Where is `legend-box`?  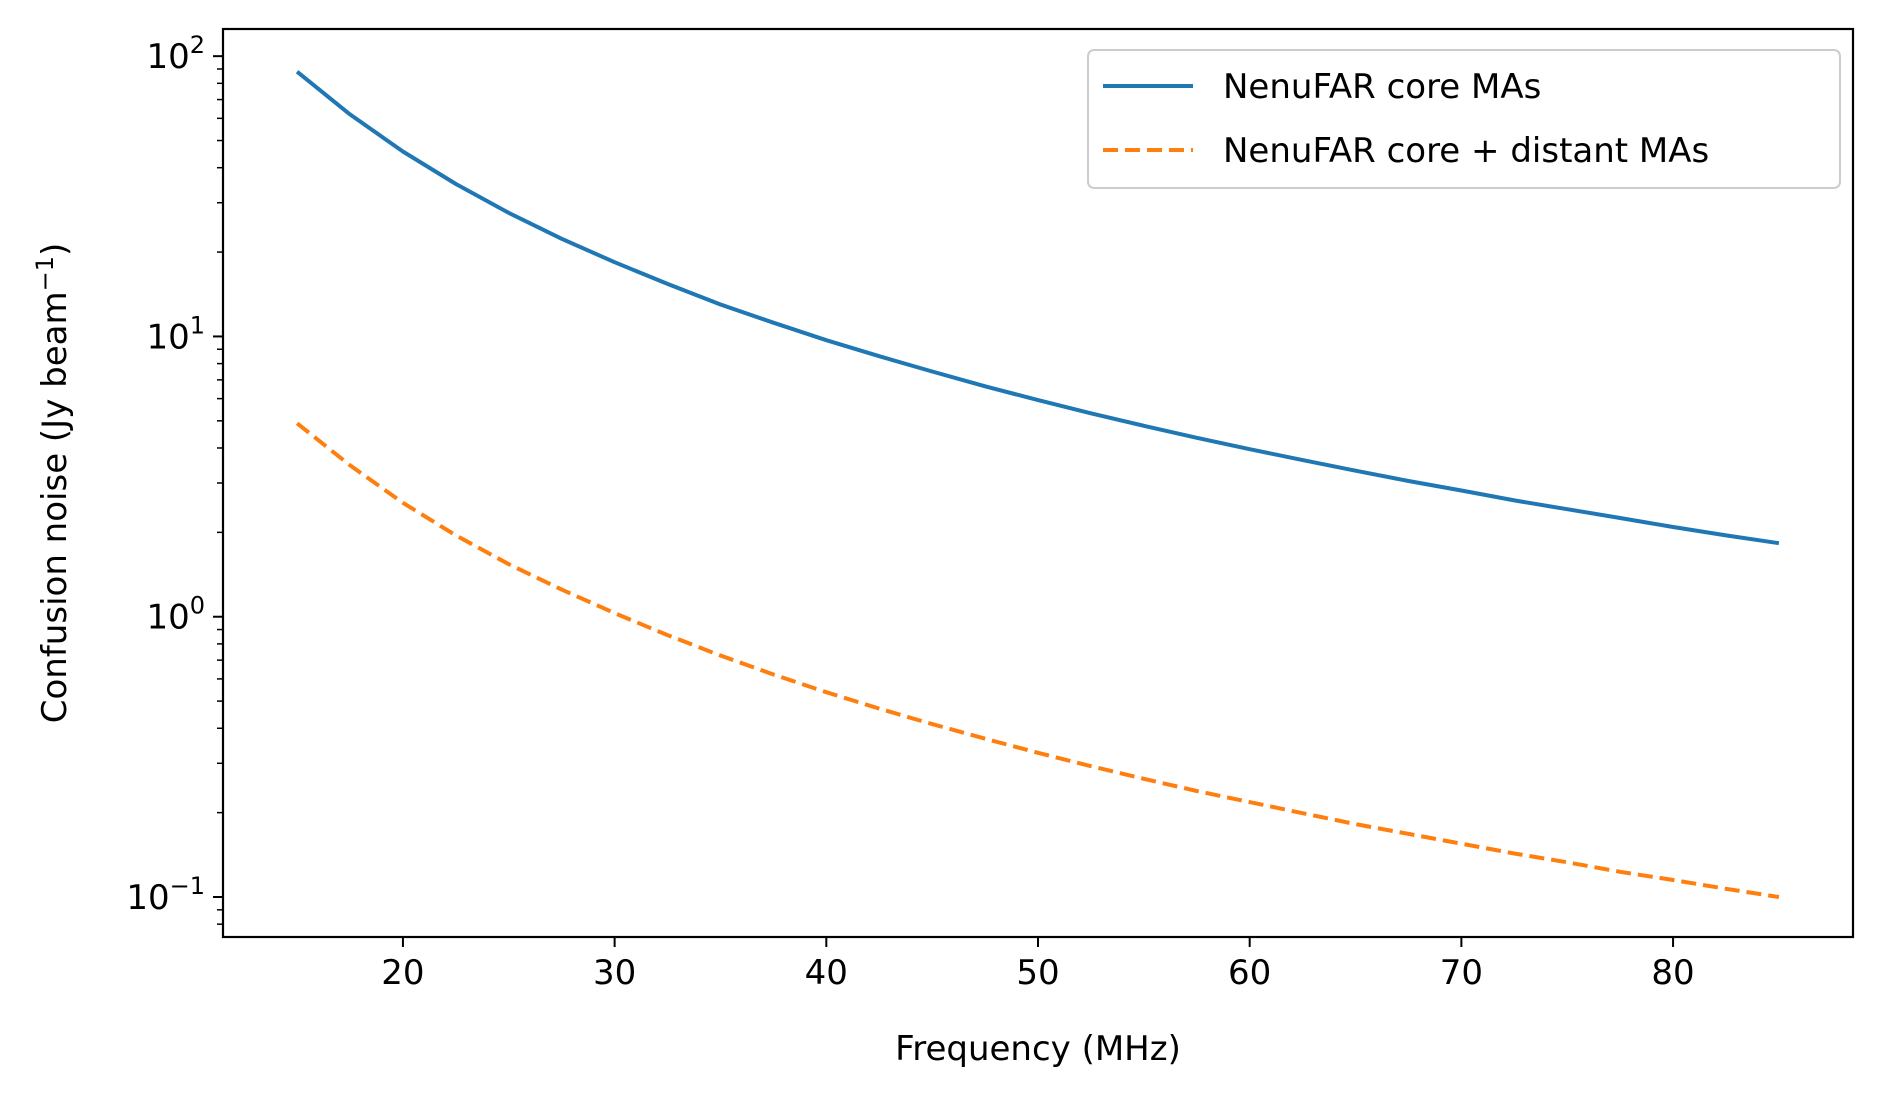 legend-box is located at coordinates (1464, 119).